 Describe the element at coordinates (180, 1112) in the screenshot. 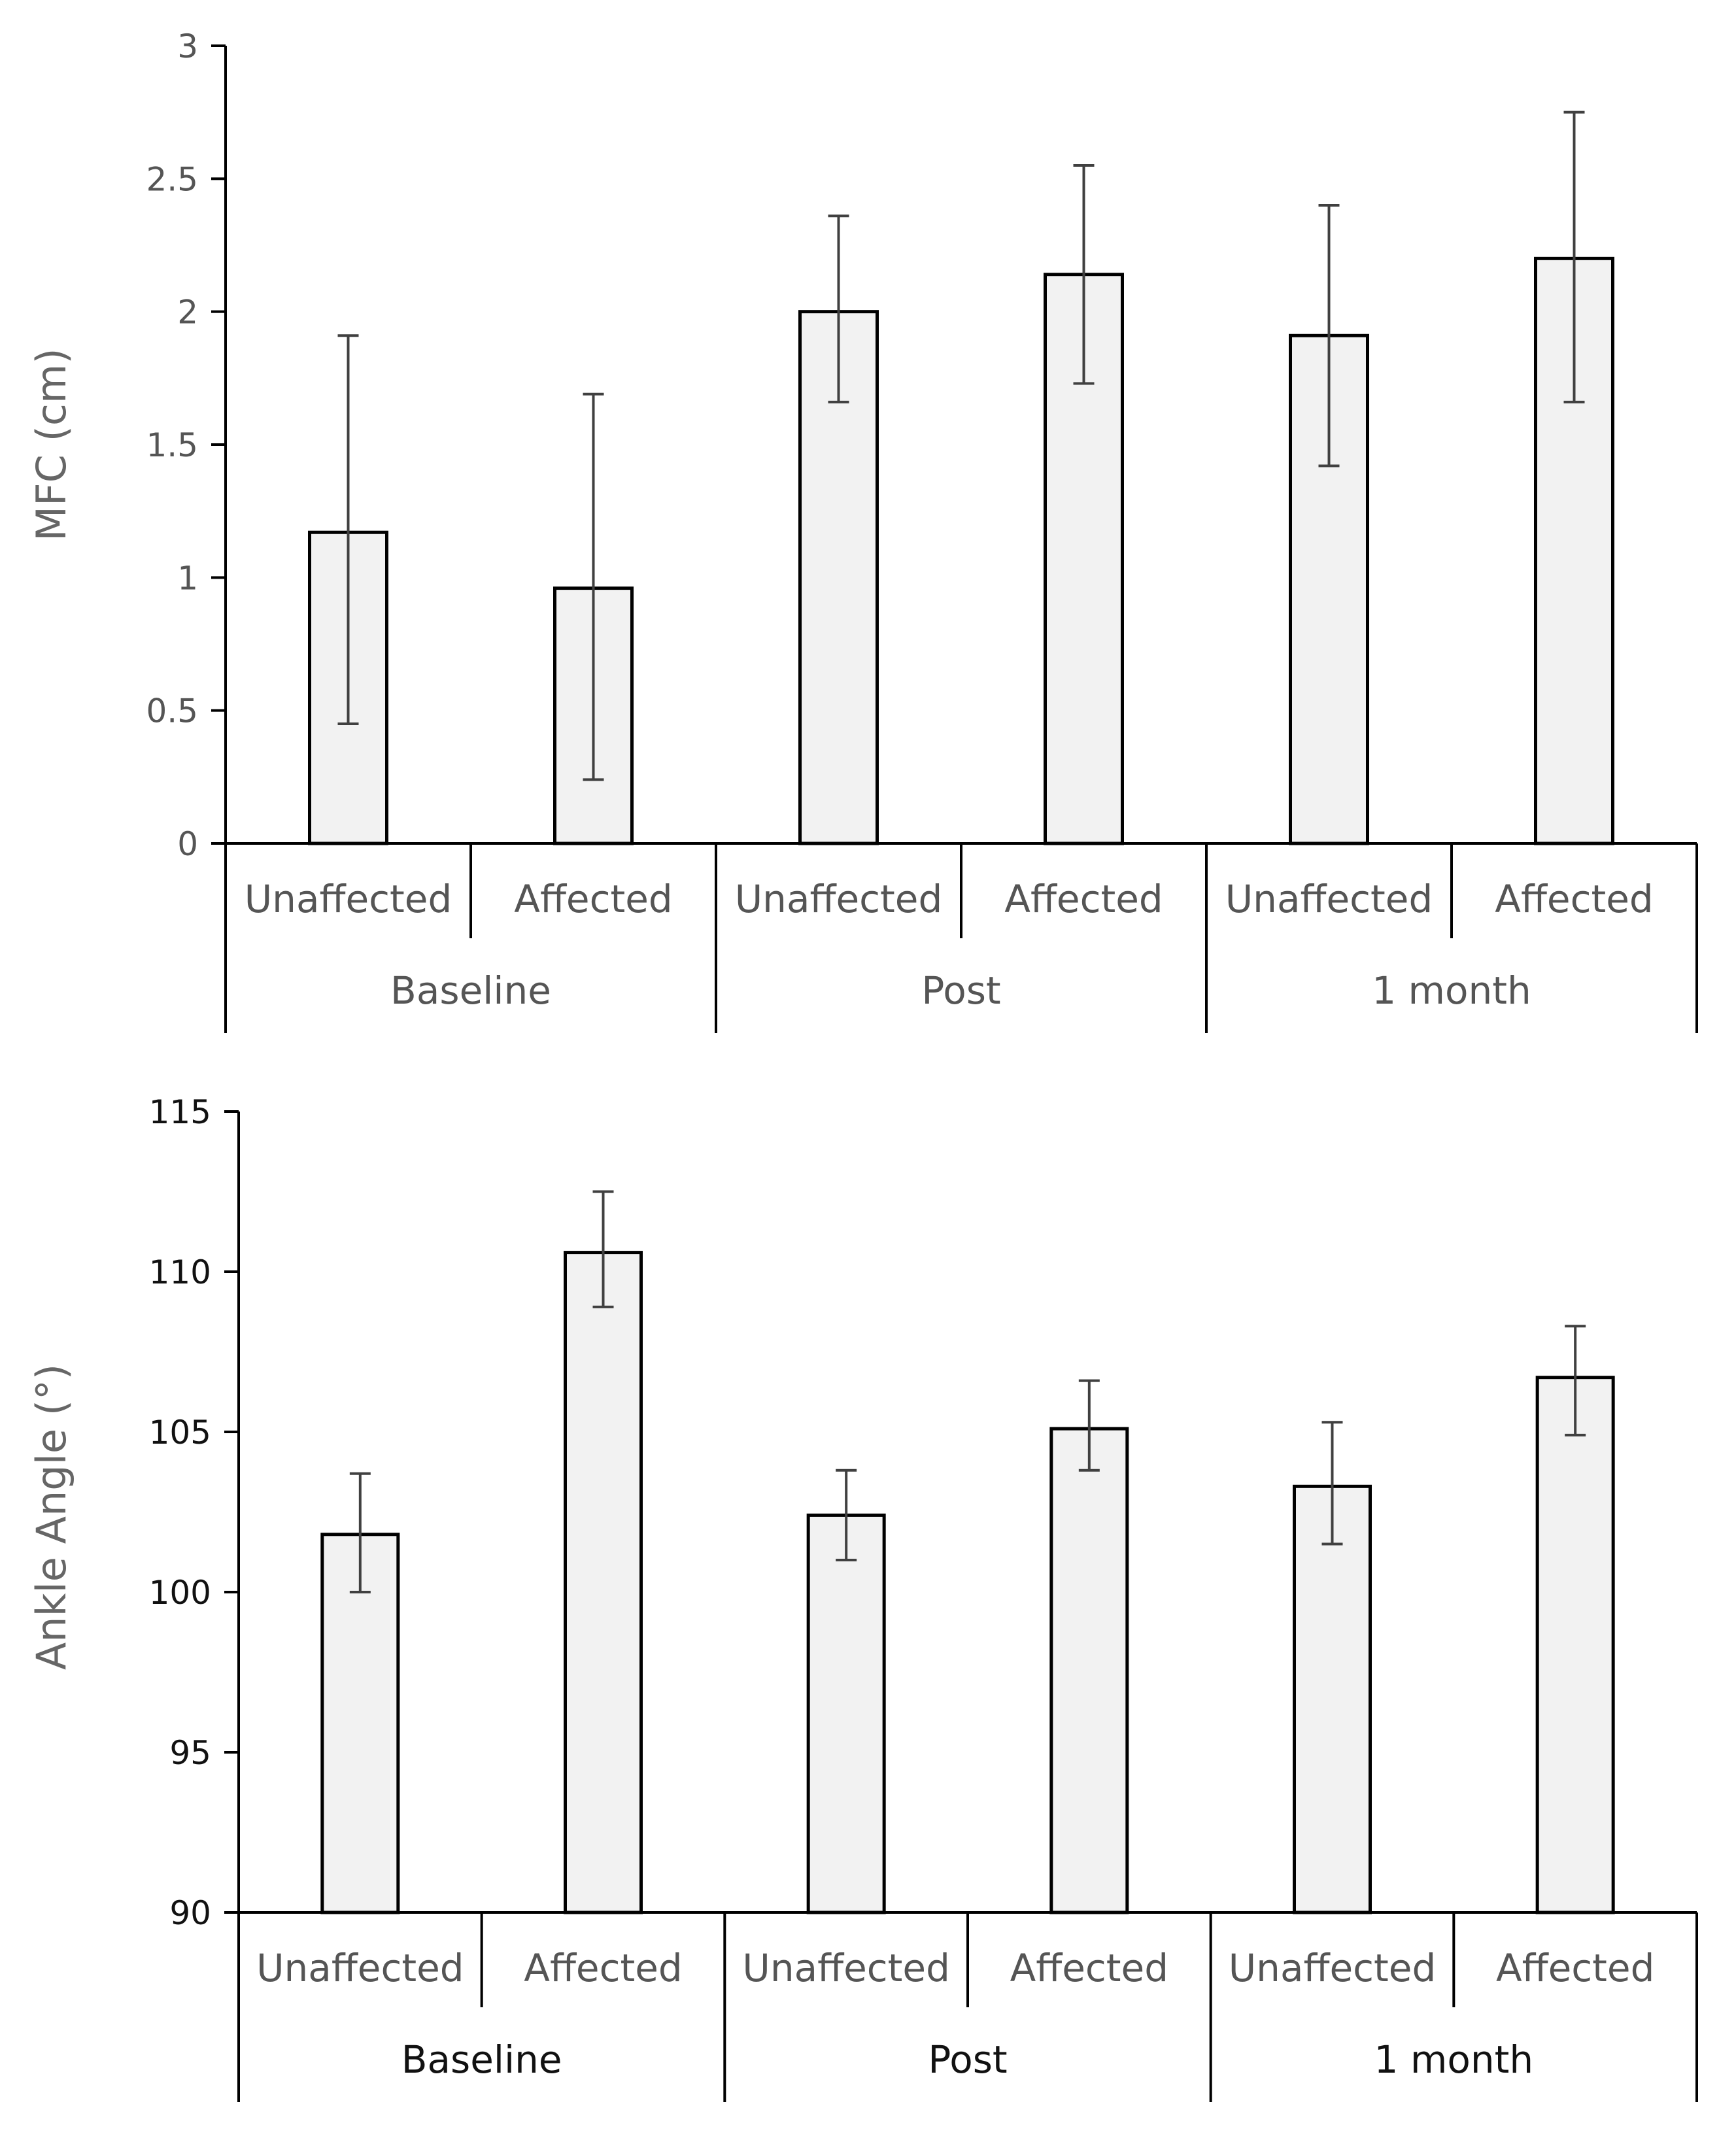

I see `y-tick-label: 115` at that location.